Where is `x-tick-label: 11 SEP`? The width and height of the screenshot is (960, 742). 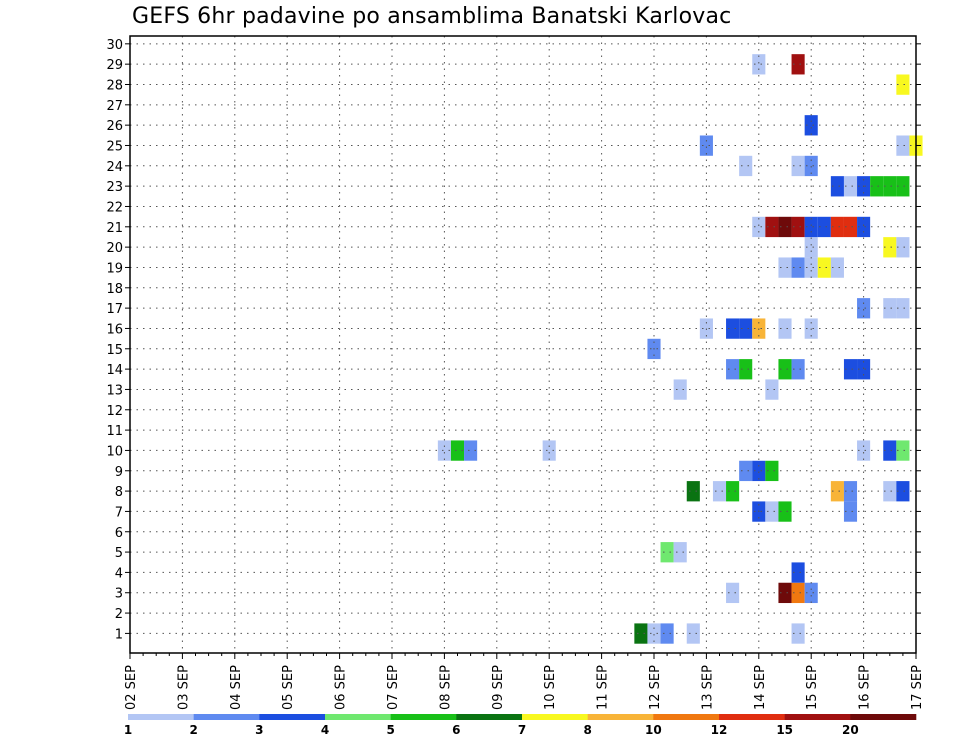 x-tick-label: 11 SEP is located at coordinates (603, 687).